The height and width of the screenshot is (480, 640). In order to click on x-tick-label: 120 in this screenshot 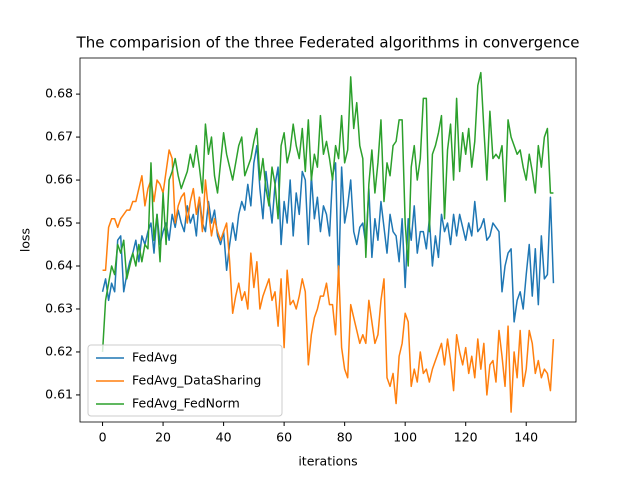, I will do `click(466, 437)`.